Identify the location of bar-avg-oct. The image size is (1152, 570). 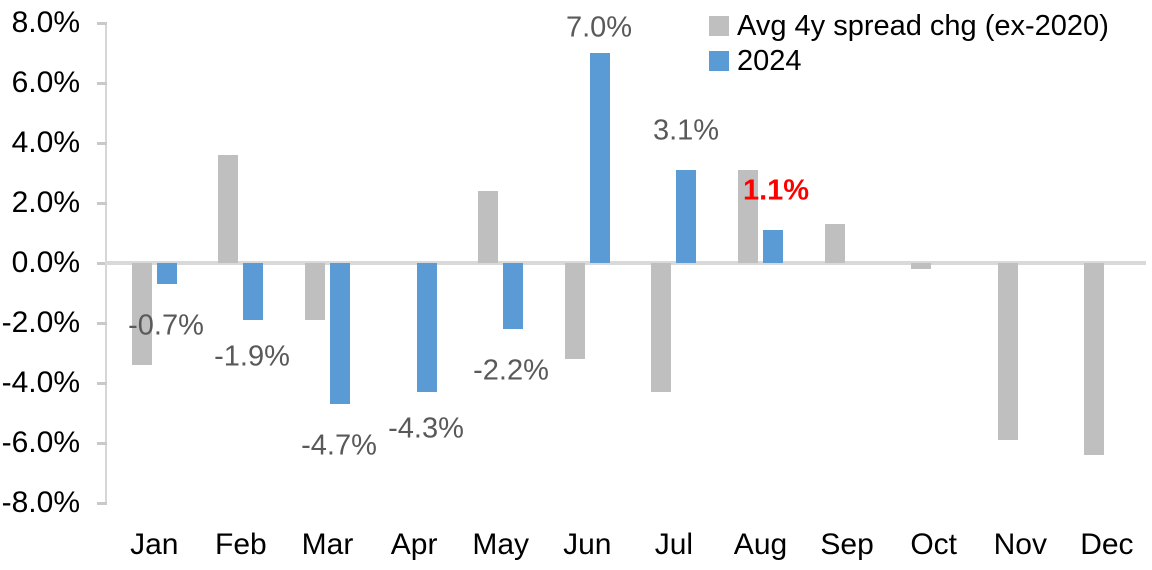
(921, 266).